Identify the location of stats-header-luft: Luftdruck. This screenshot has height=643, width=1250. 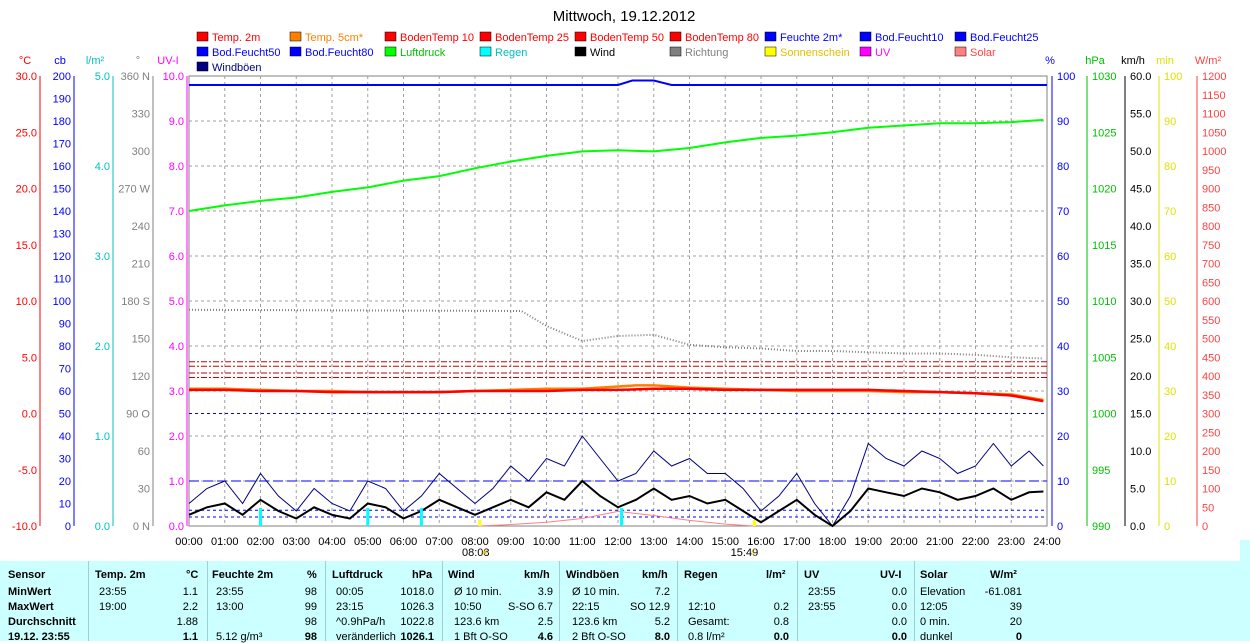
(357, 575).